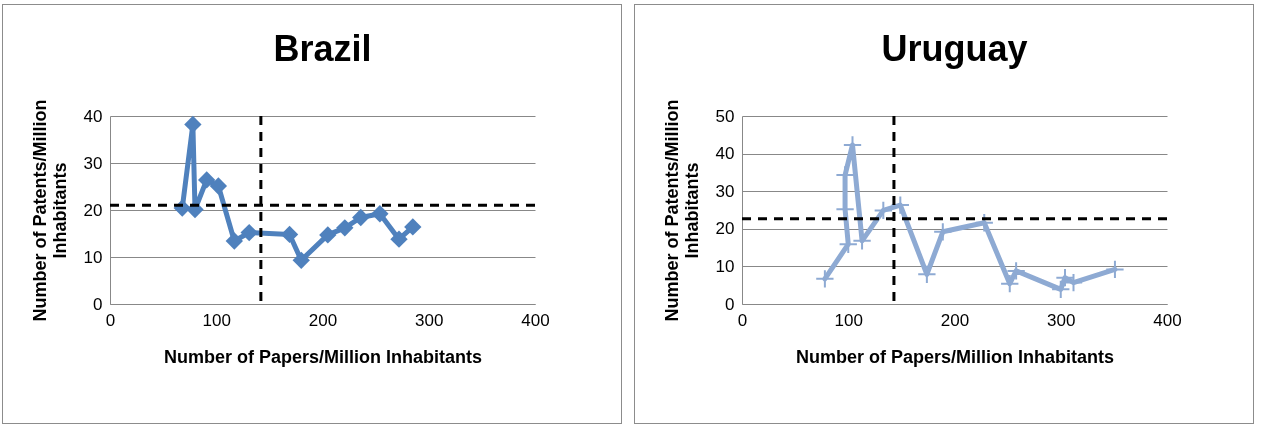  Describe the element at coordinates (954, 48) in the screenshot. I see `chart-title: Uruguay` at that location.